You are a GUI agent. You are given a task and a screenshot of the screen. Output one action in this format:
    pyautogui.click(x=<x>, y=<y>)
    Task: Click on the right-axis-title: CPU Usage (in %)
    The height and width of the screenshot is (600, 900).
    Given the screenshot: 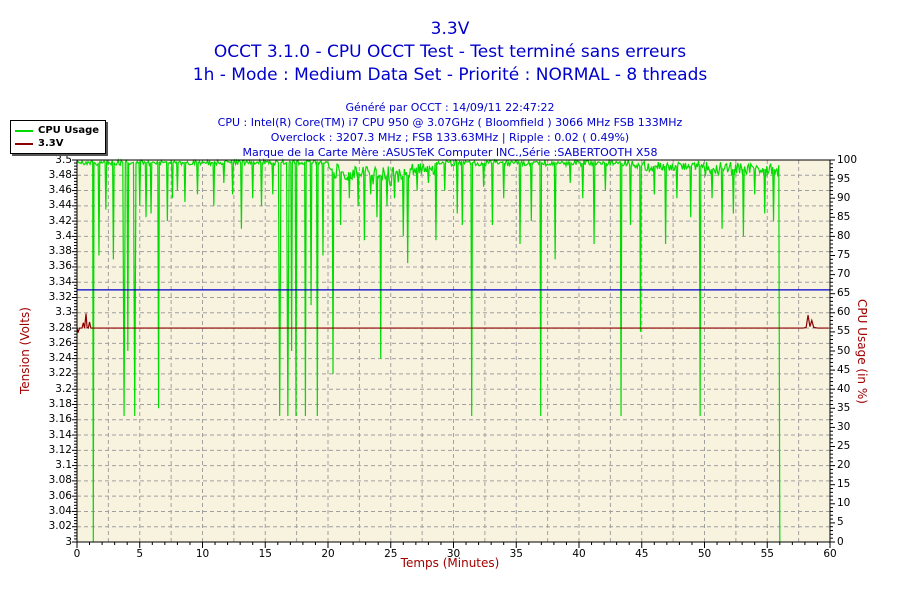 What is the action you would take?
    pyautogui.click(x=862, y=351)
    